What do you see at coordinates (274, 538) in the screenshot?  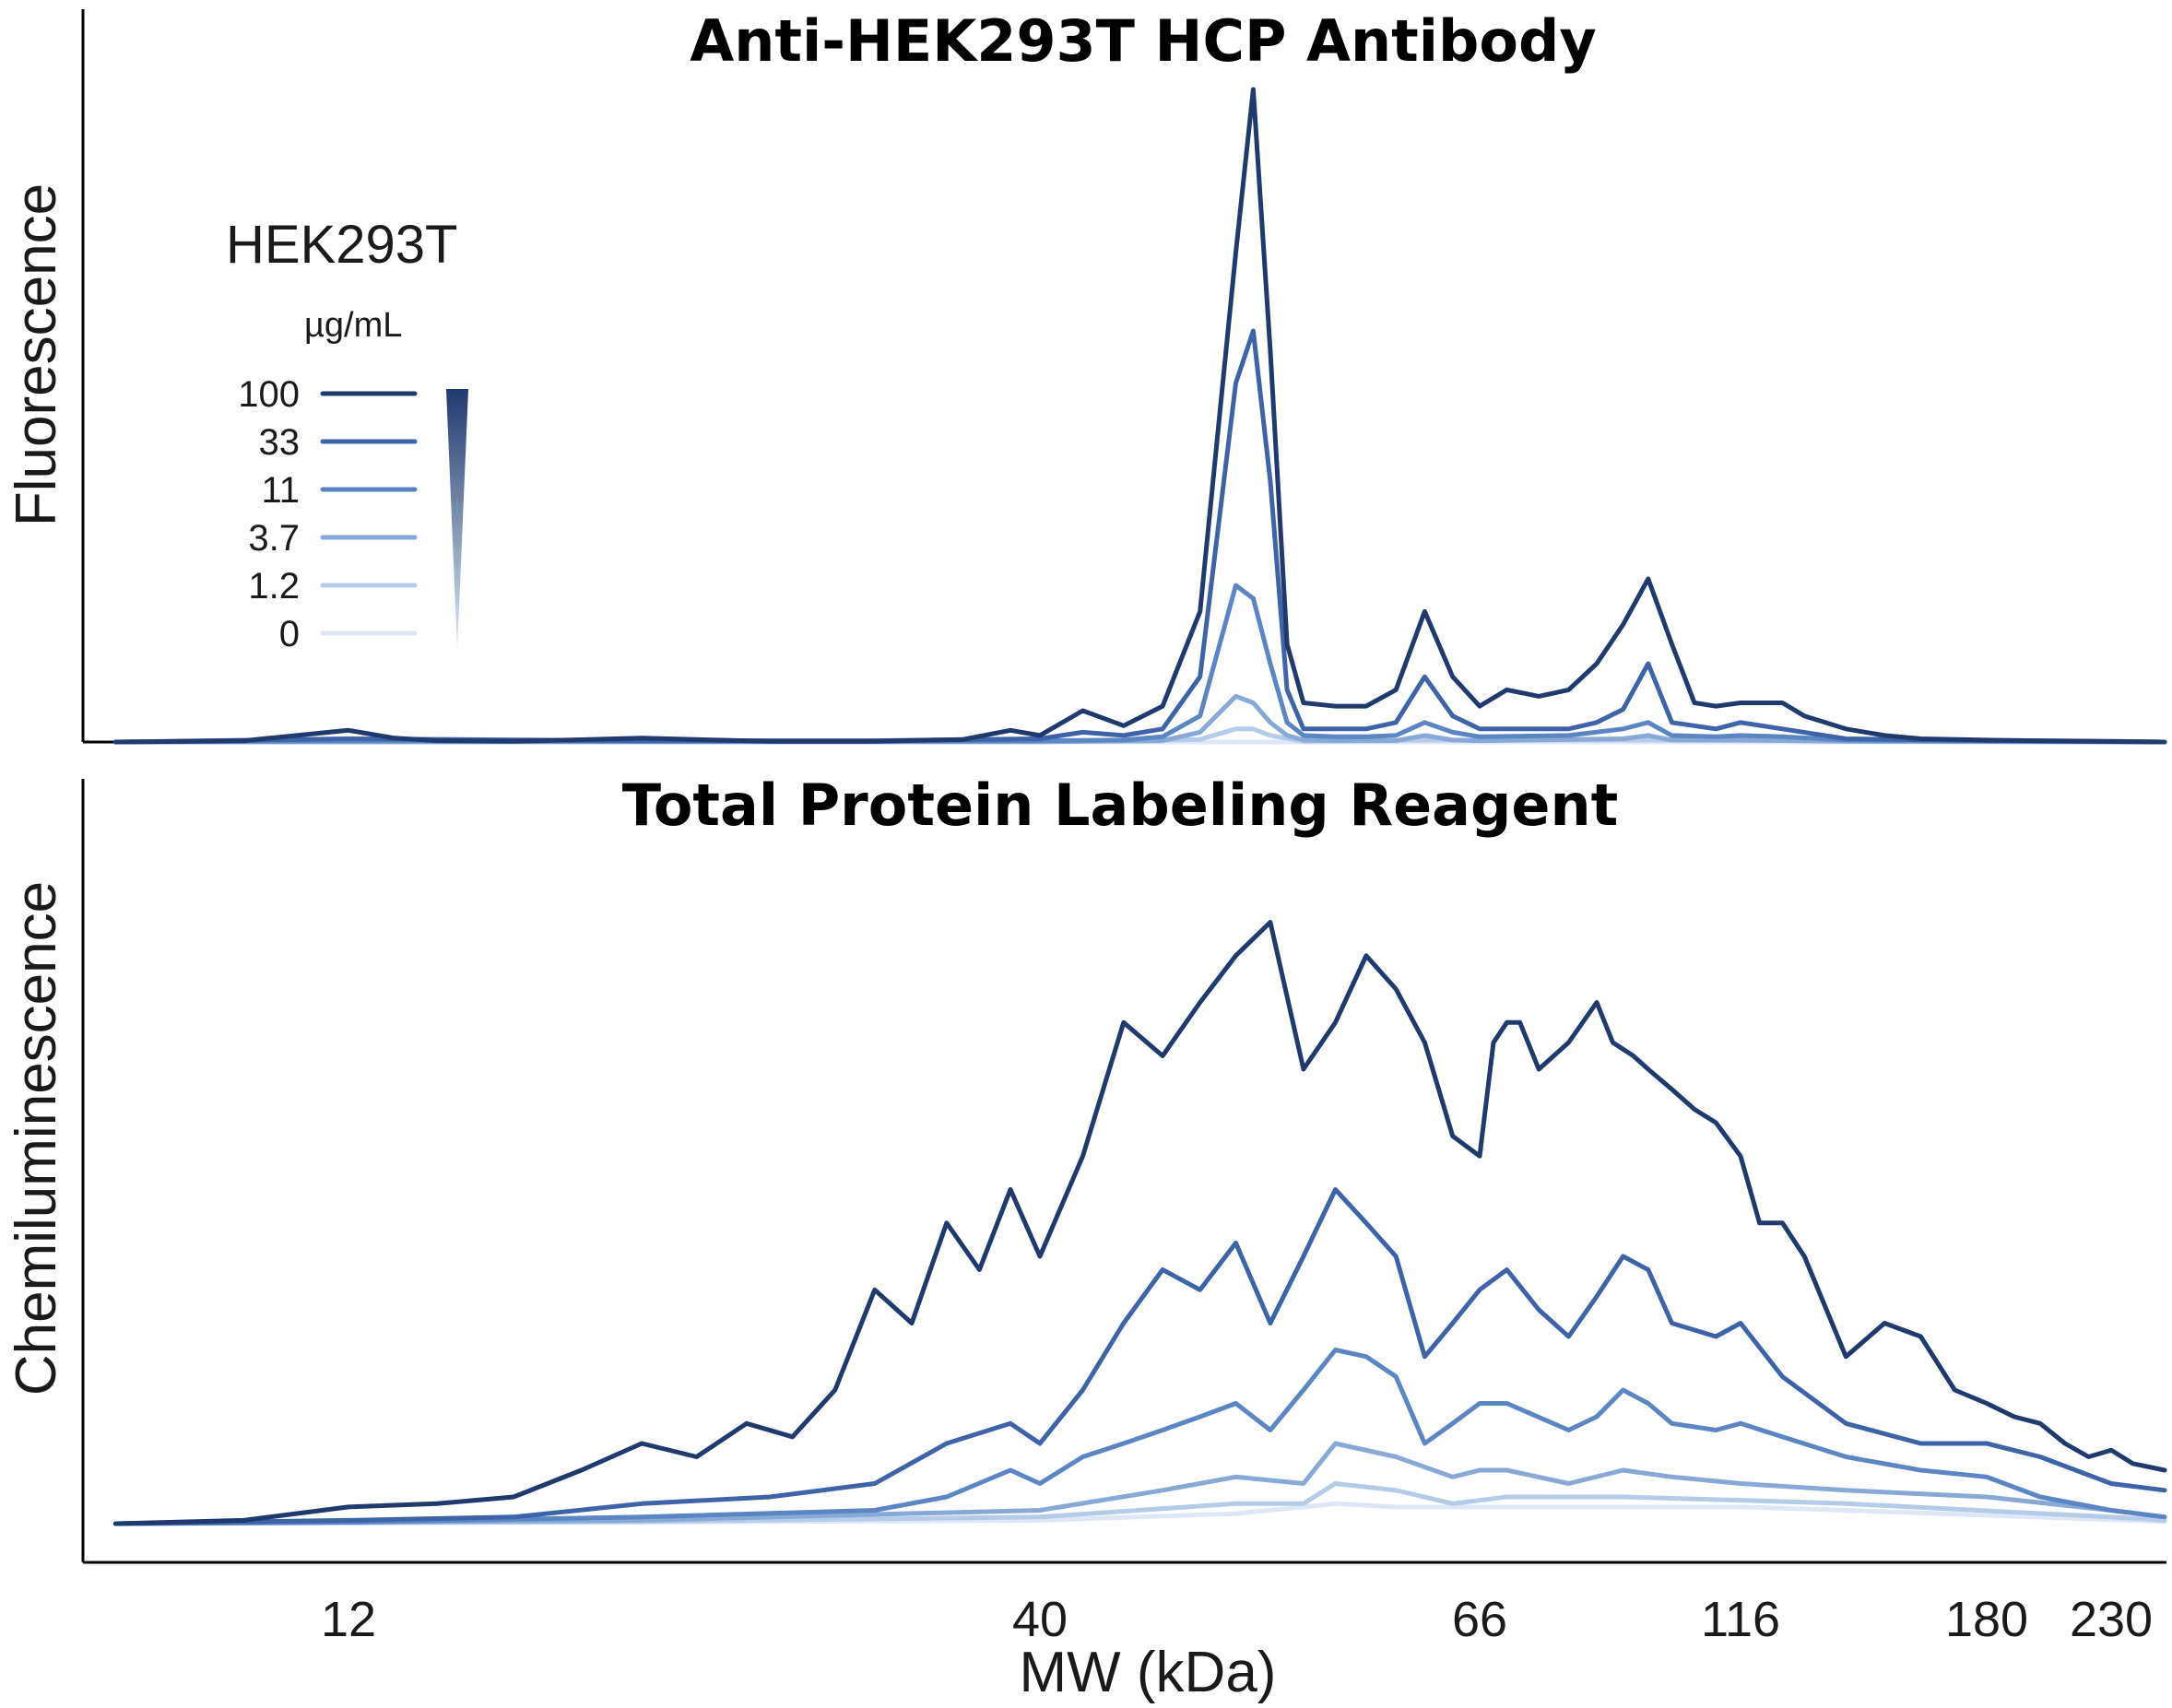 I see `legend-label: 3.7` at bounding box center [274, 538].